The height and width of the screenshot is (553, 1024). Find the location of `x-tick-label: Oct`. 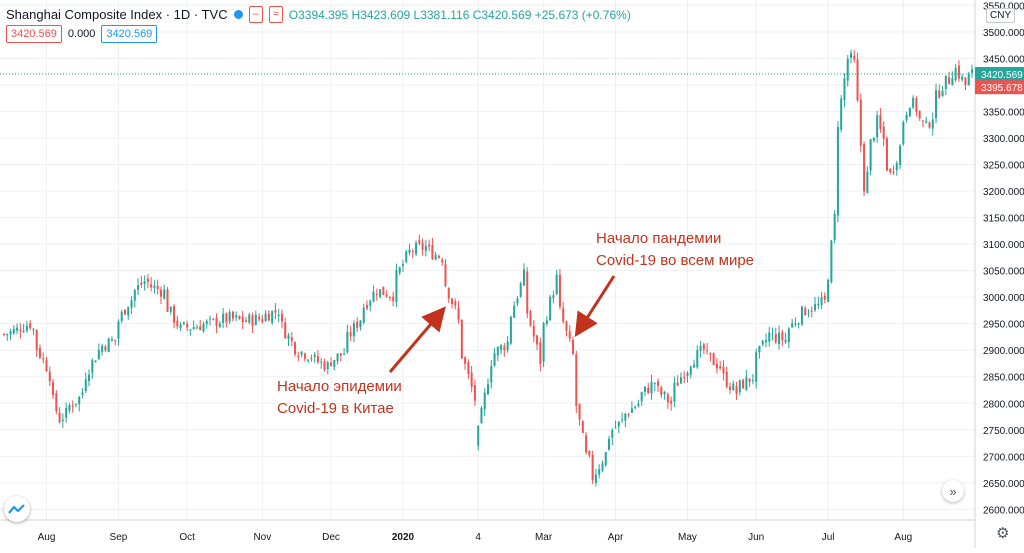

x-tick-label: Oct is located at coordinates (187, 537).